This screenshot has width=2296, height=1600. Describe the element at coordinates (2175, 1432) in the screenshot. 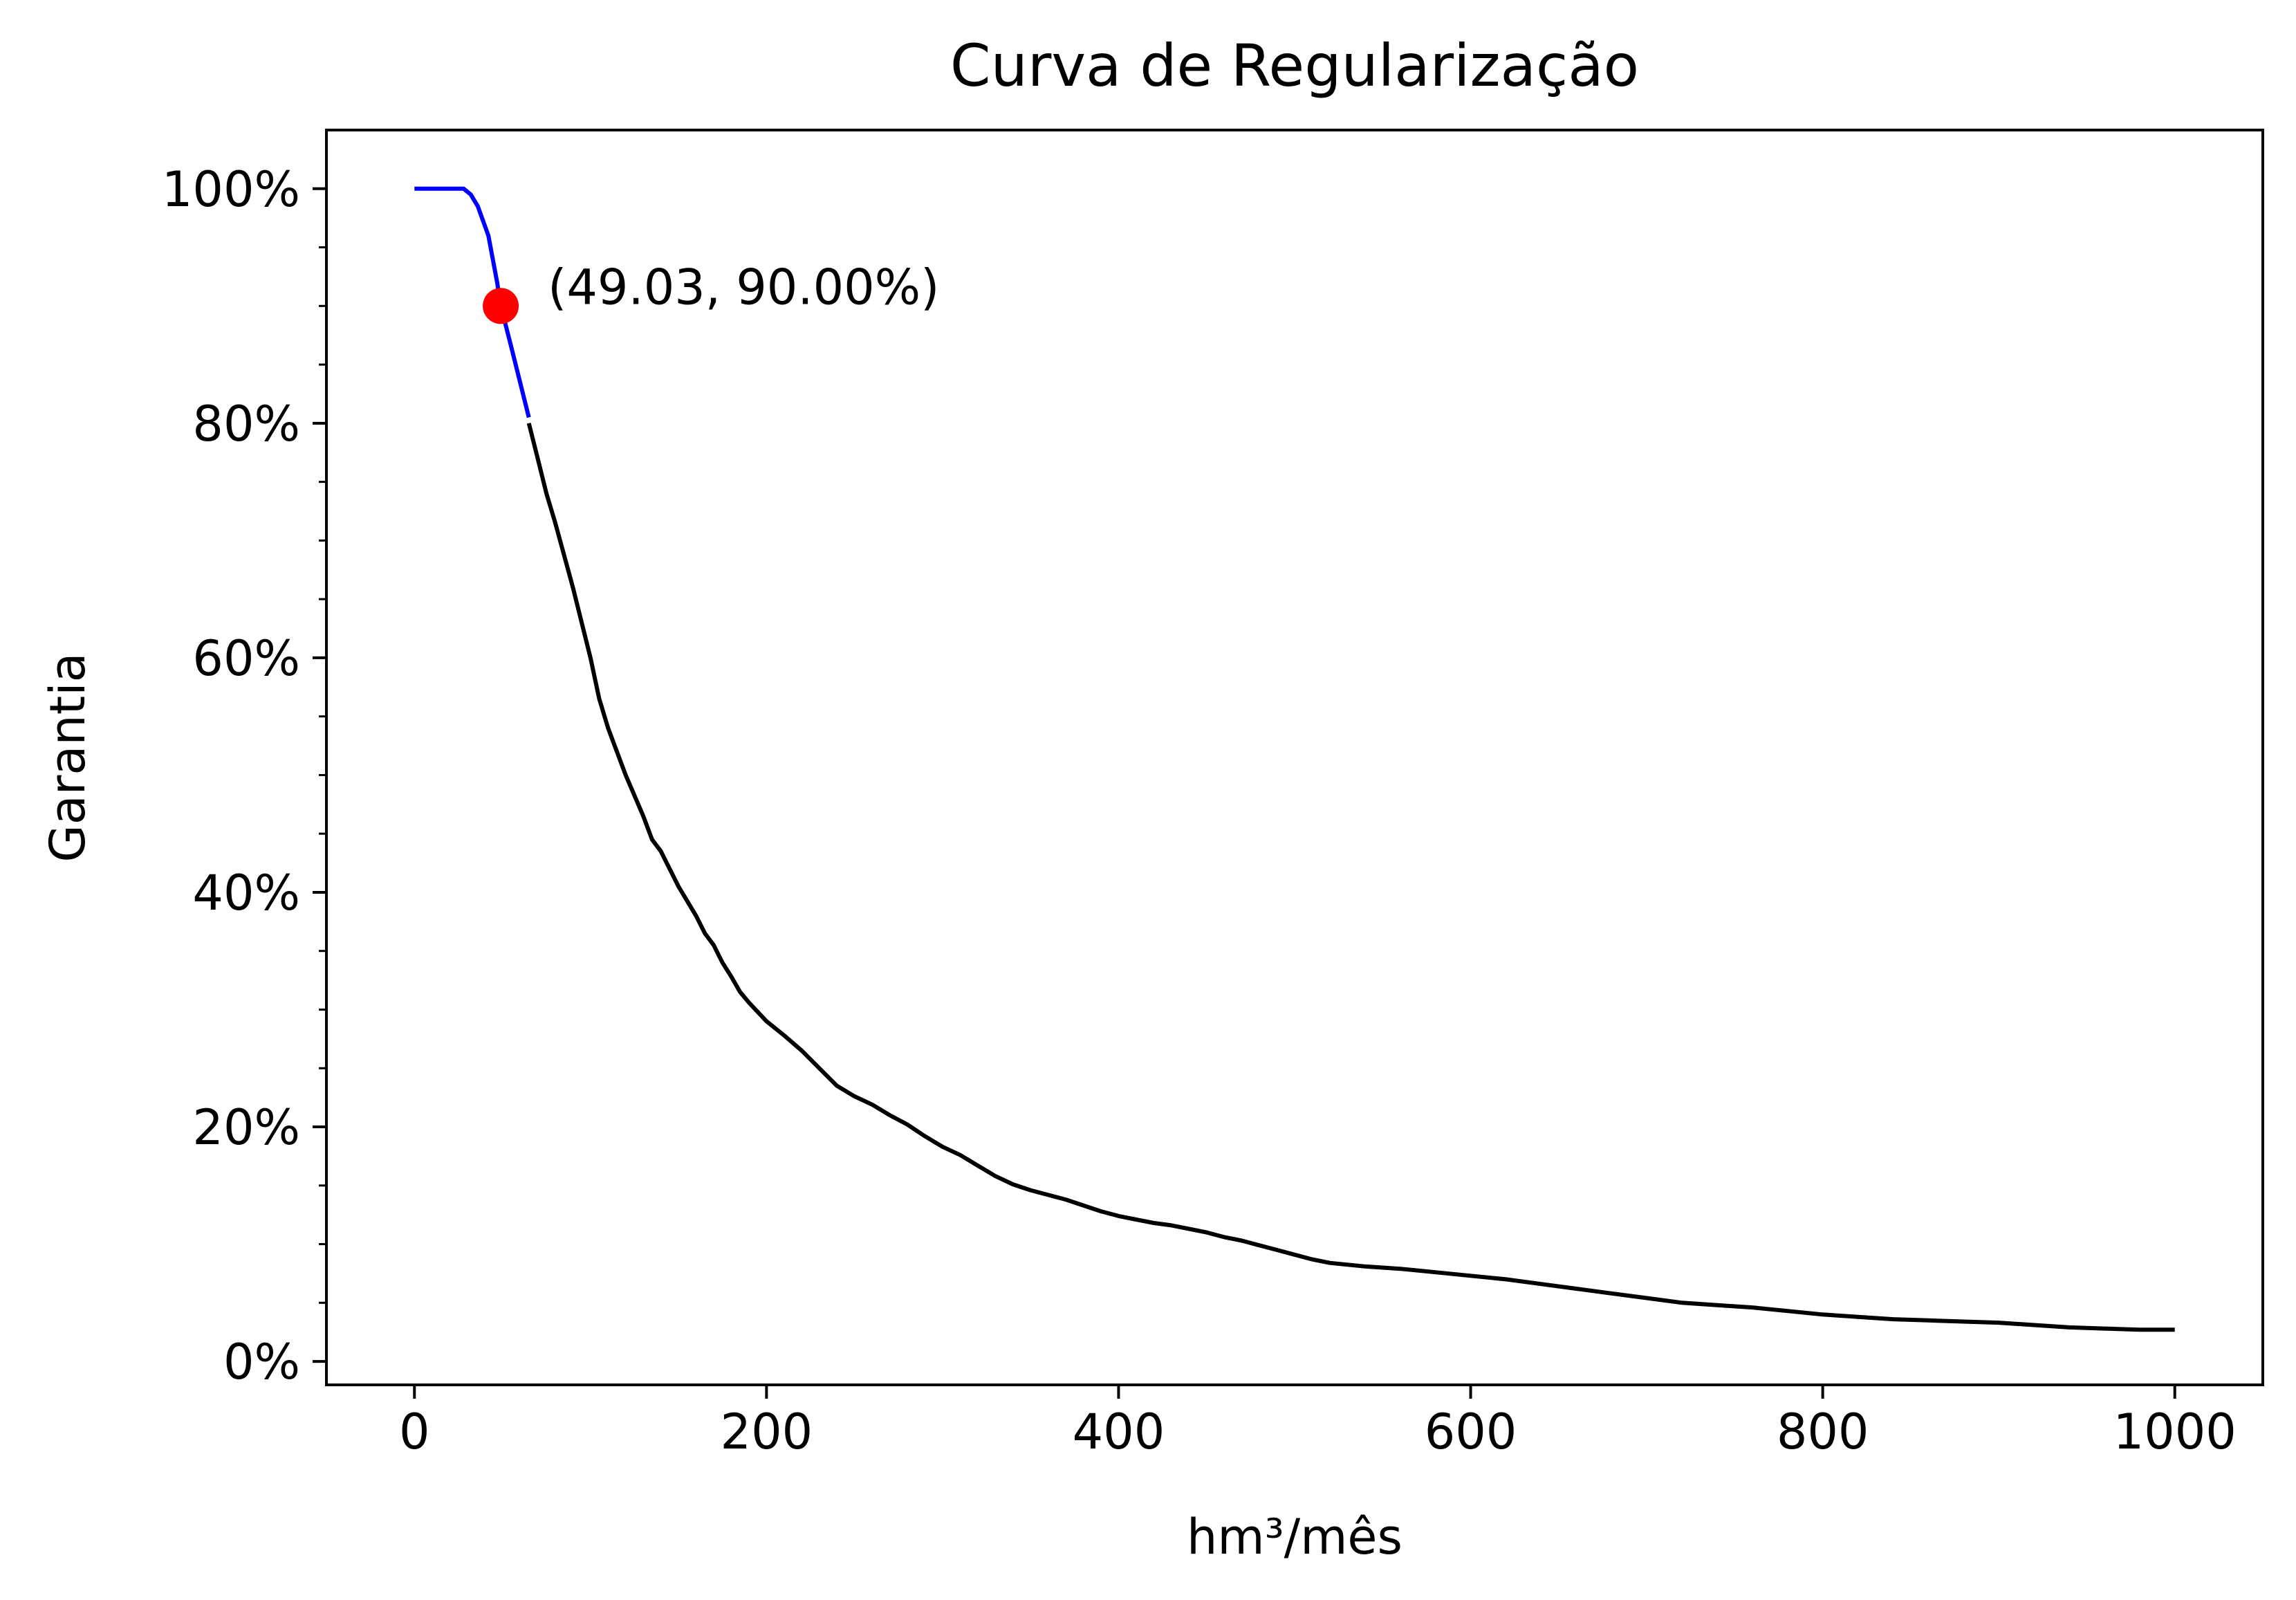

I see `x-tick-label: 1000` at that location.